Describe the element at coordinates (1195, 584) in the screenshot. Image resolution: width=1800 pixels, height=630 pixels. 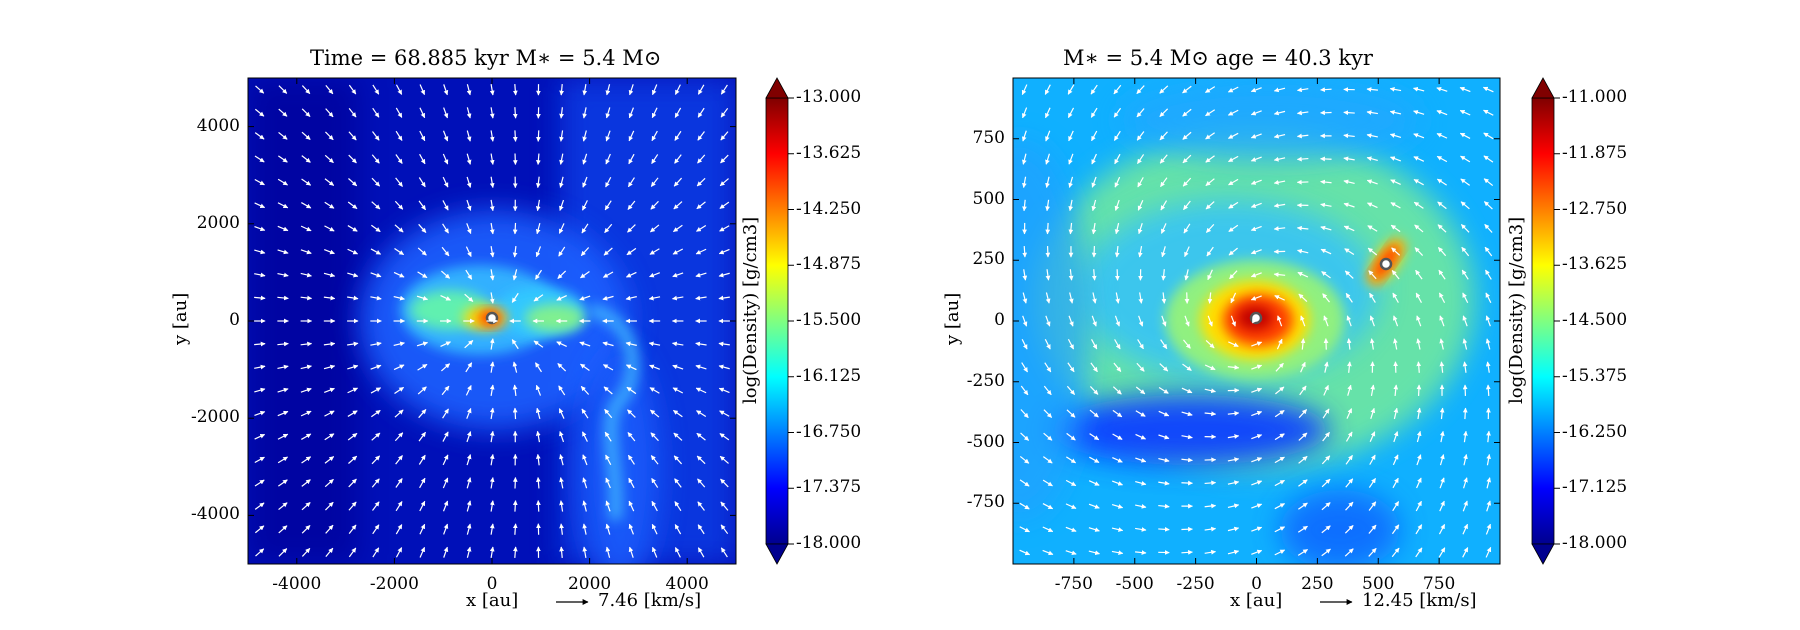
I see `x-tick-label-right: -250` at that location.